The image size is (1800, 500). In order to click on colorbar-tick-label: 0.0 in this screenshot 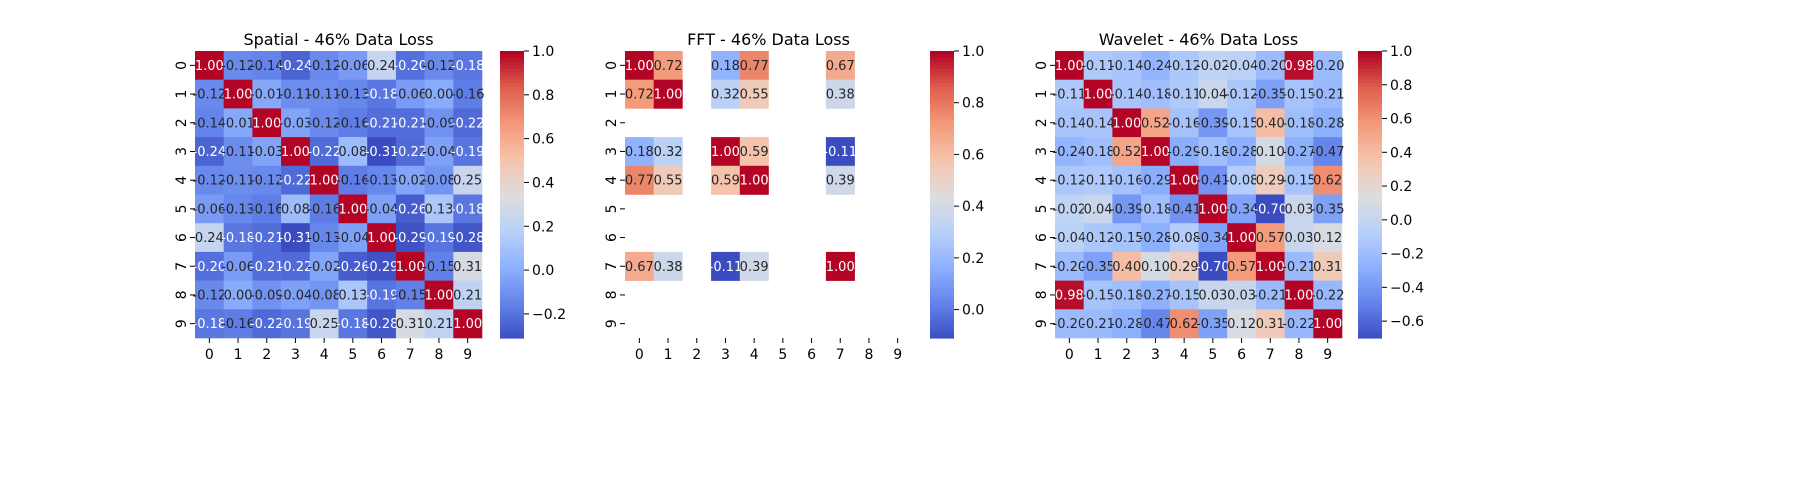, I will do `click(1401, 221)`.